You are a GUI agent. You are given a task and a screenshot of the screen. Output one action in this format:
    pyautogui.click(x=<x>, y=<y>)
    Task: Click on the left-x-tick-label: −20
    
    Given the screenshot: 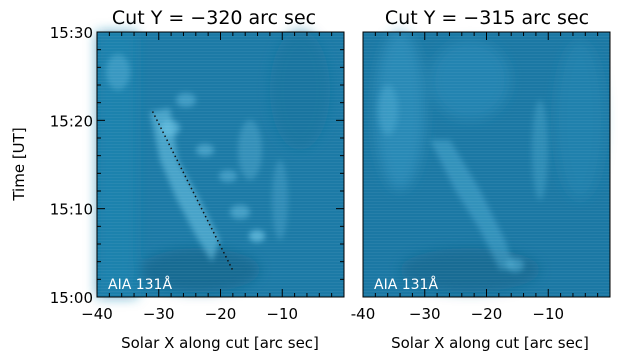 What is the action you would take?
    pyautogui.click(x=221, y=314)
    